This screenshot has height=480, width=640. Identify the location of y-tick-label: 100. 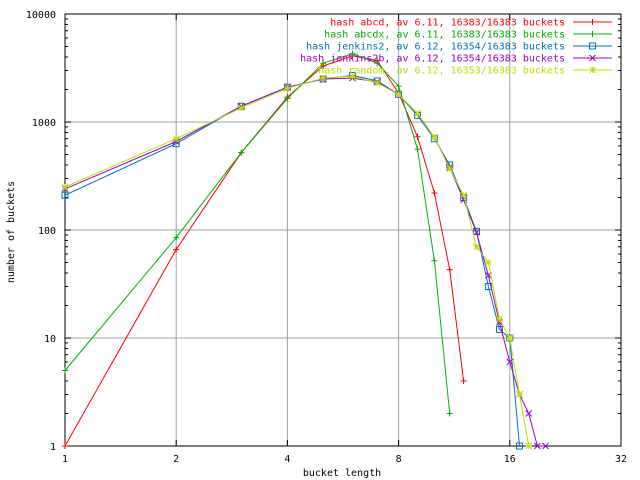
(47, 231).